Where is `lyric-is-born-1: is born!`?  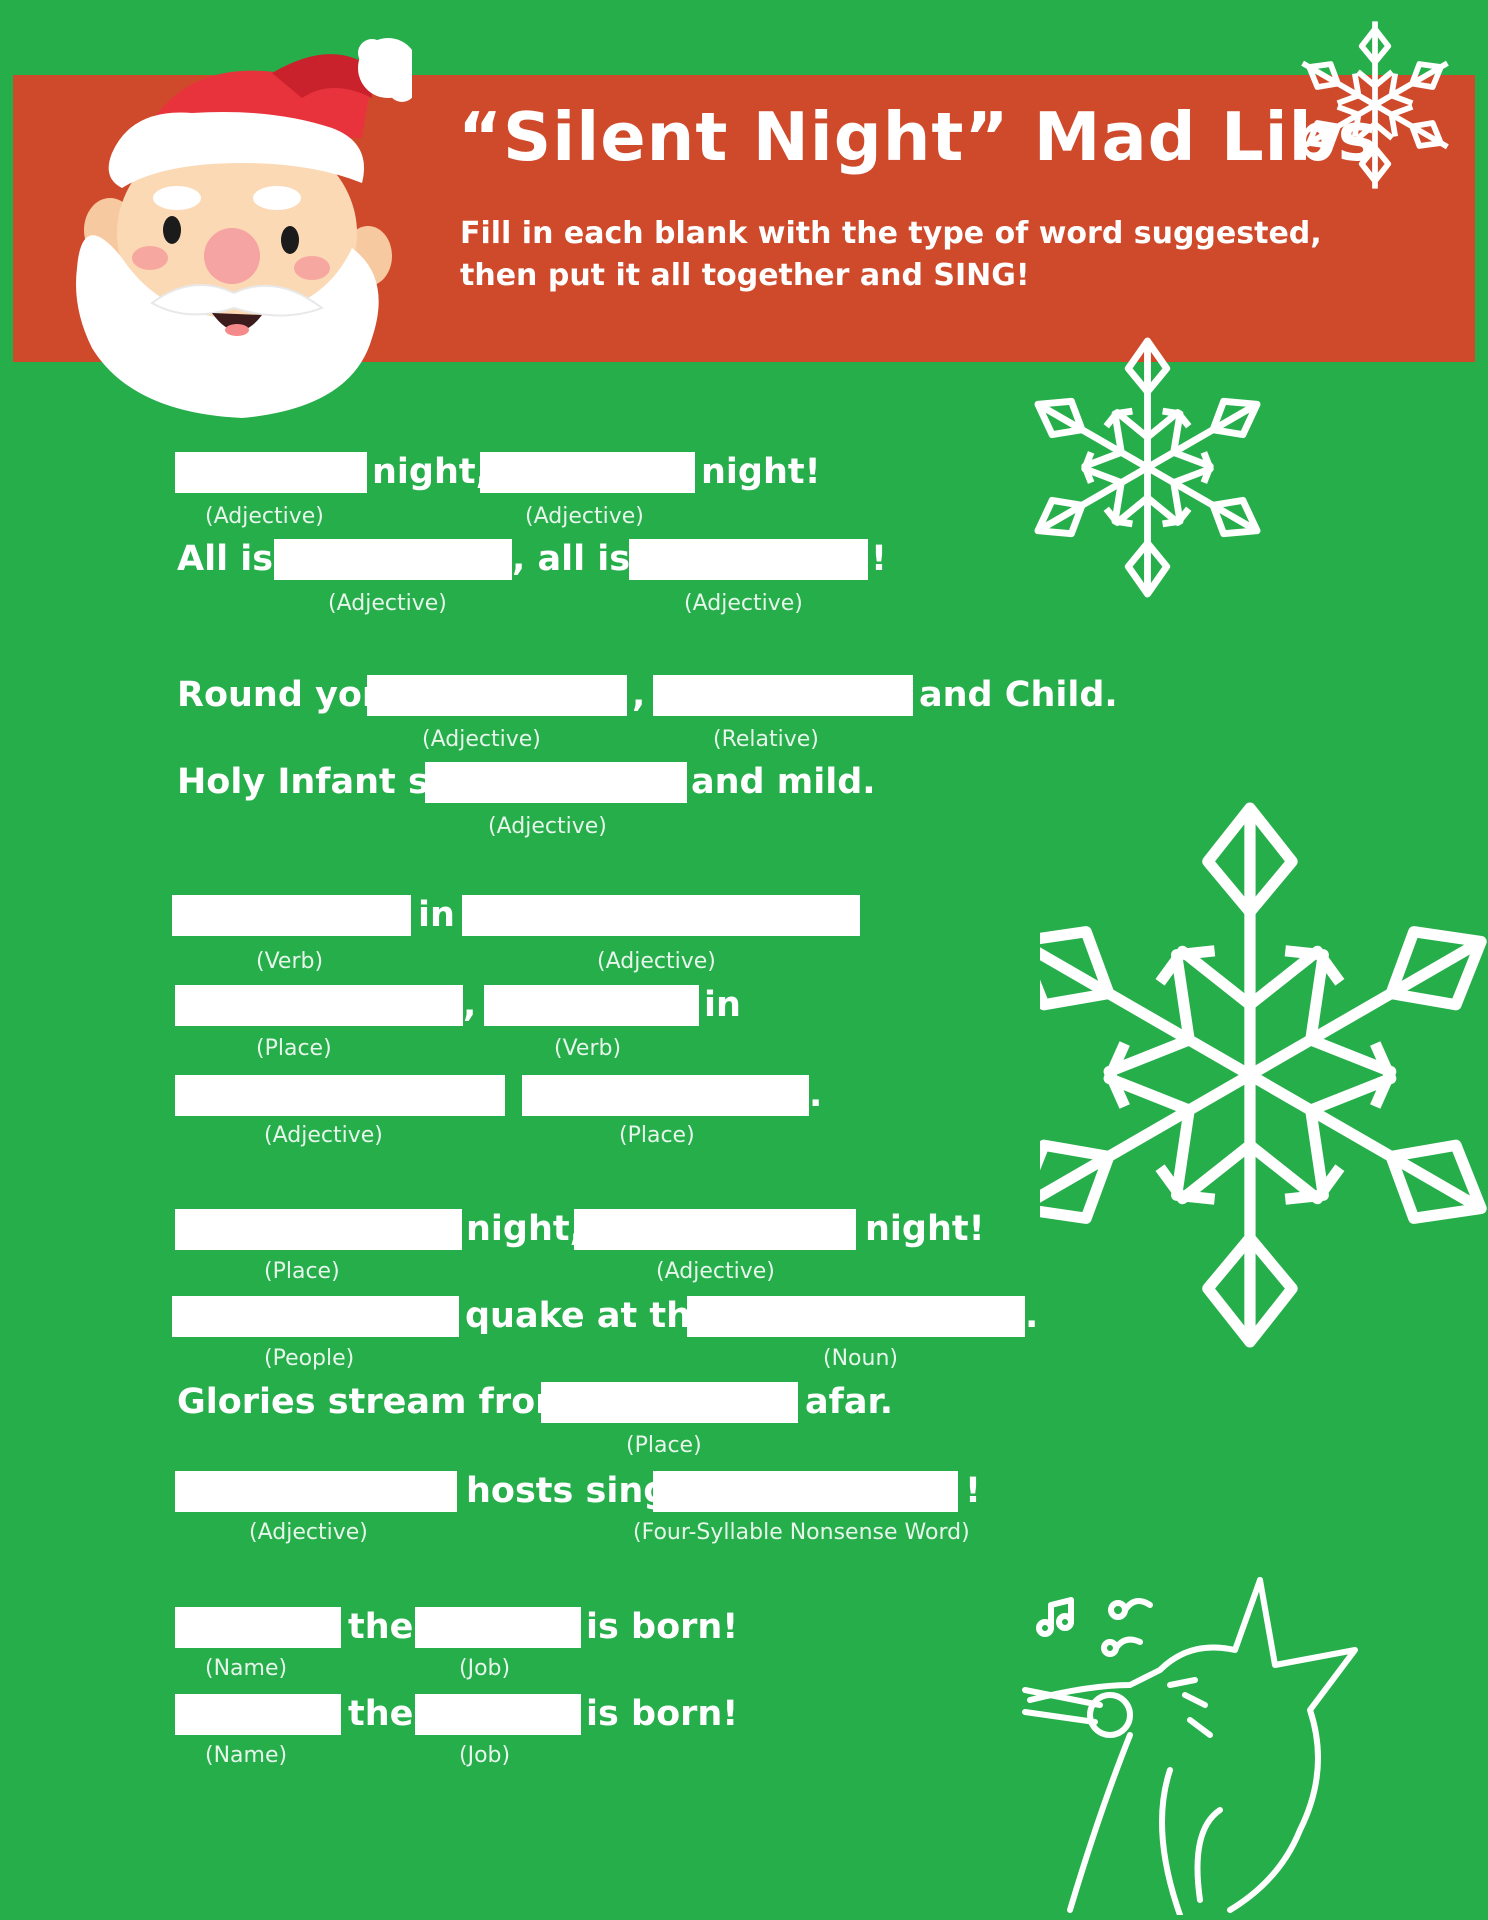 lyric-is-born-1: is born! is located at coordinates (662, 1627).